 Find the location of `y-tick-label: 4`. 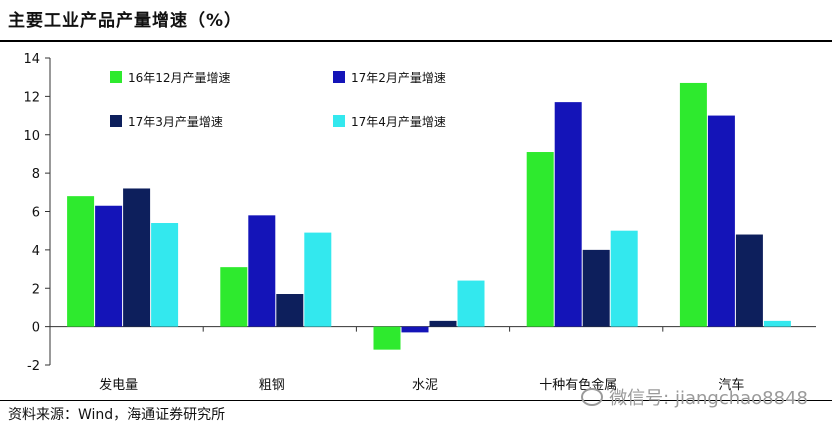

y-tick-label: 4 is located at coordinates (36, 251).